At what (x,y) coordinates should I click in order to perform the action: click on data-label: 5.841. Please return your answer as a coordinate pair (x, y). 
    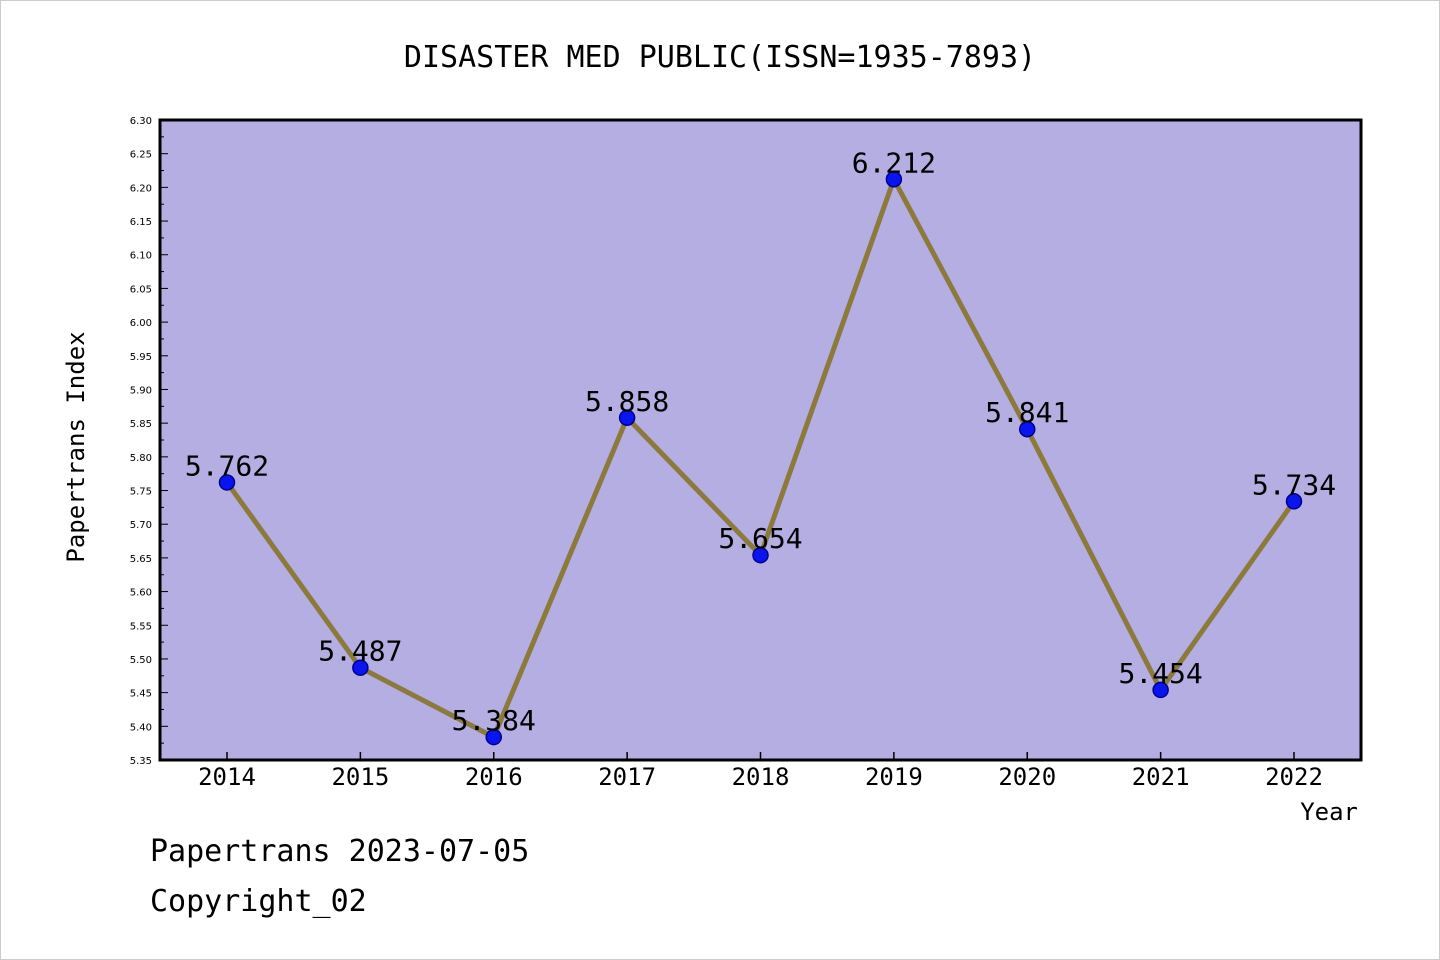
    Looking at the image, I should click on (1027, 412).